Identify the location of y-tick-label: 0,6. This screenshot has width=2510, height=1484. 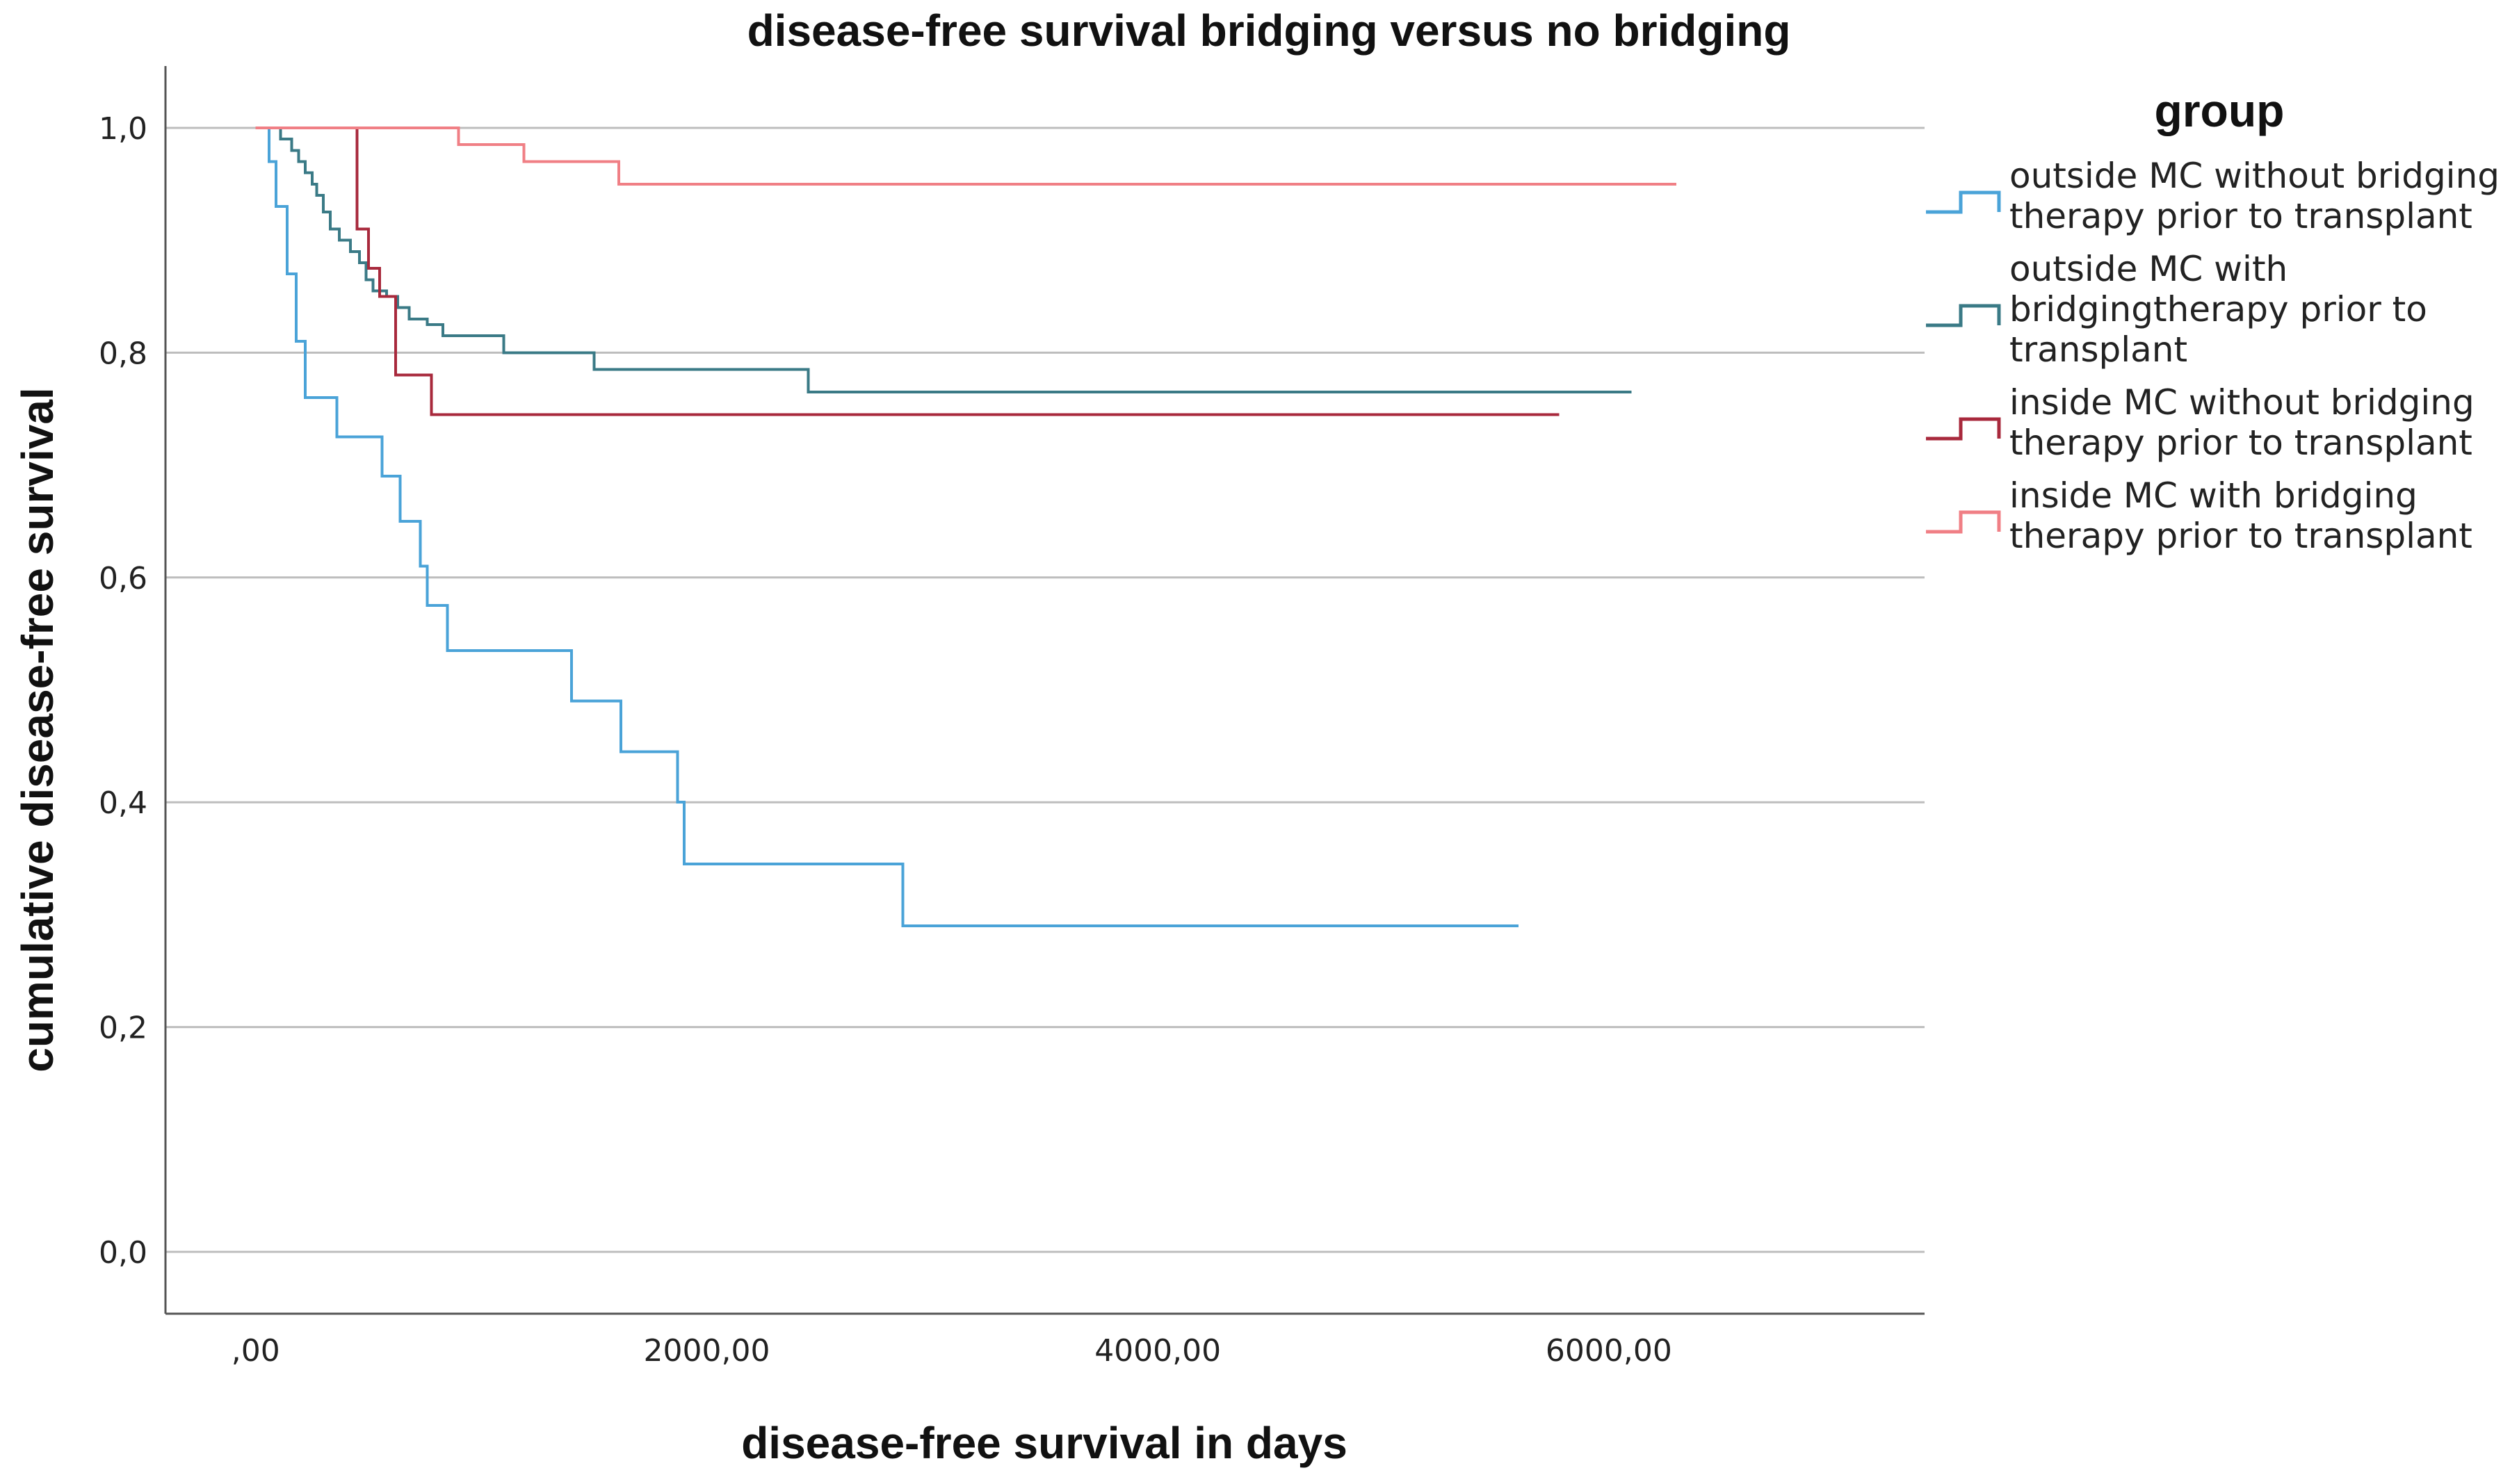
(123, 578).